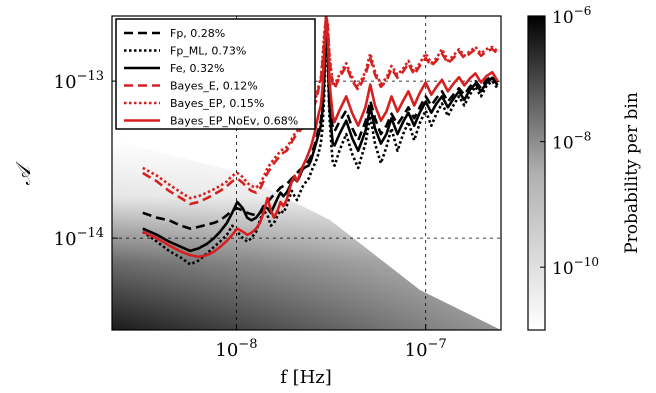  Describe the element at coordinates (234, 121) in the screenshot. I see `legend-entry-bayes-ep-noev: Bayes_EP_NoEv, 0.68%` at that location.